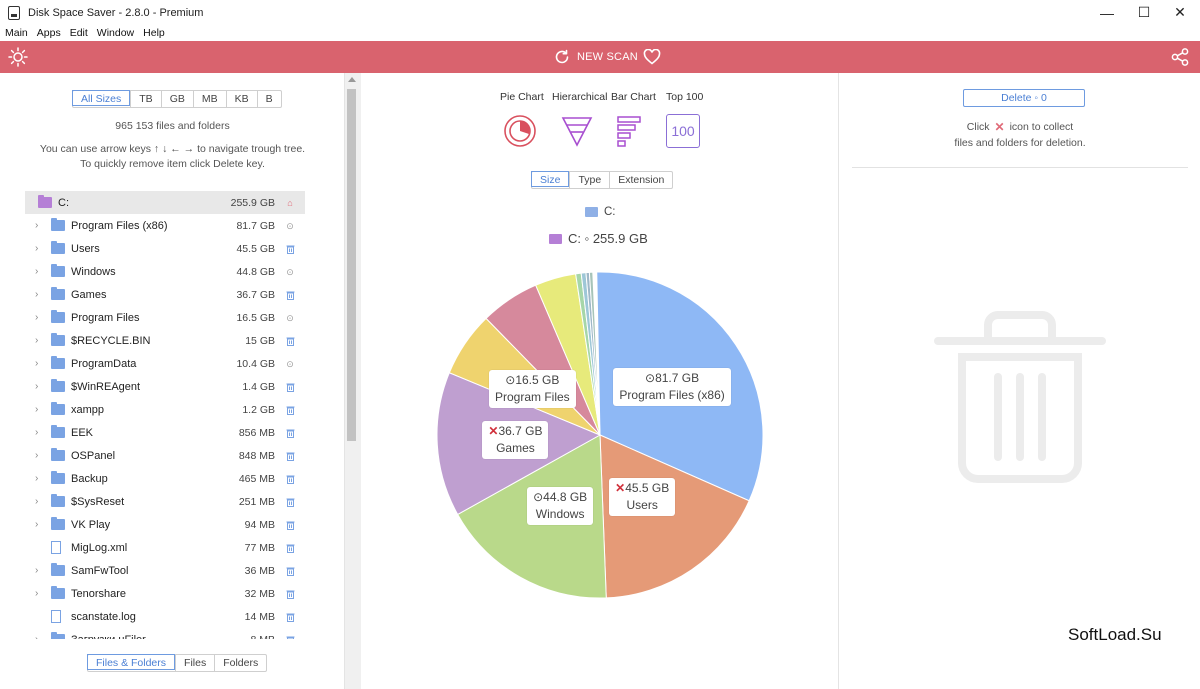 The width and height of the screenshot is (1200, 689). I want to click on tree-row: › Program Files 16.5 GB ⊙, so click(165, 317).